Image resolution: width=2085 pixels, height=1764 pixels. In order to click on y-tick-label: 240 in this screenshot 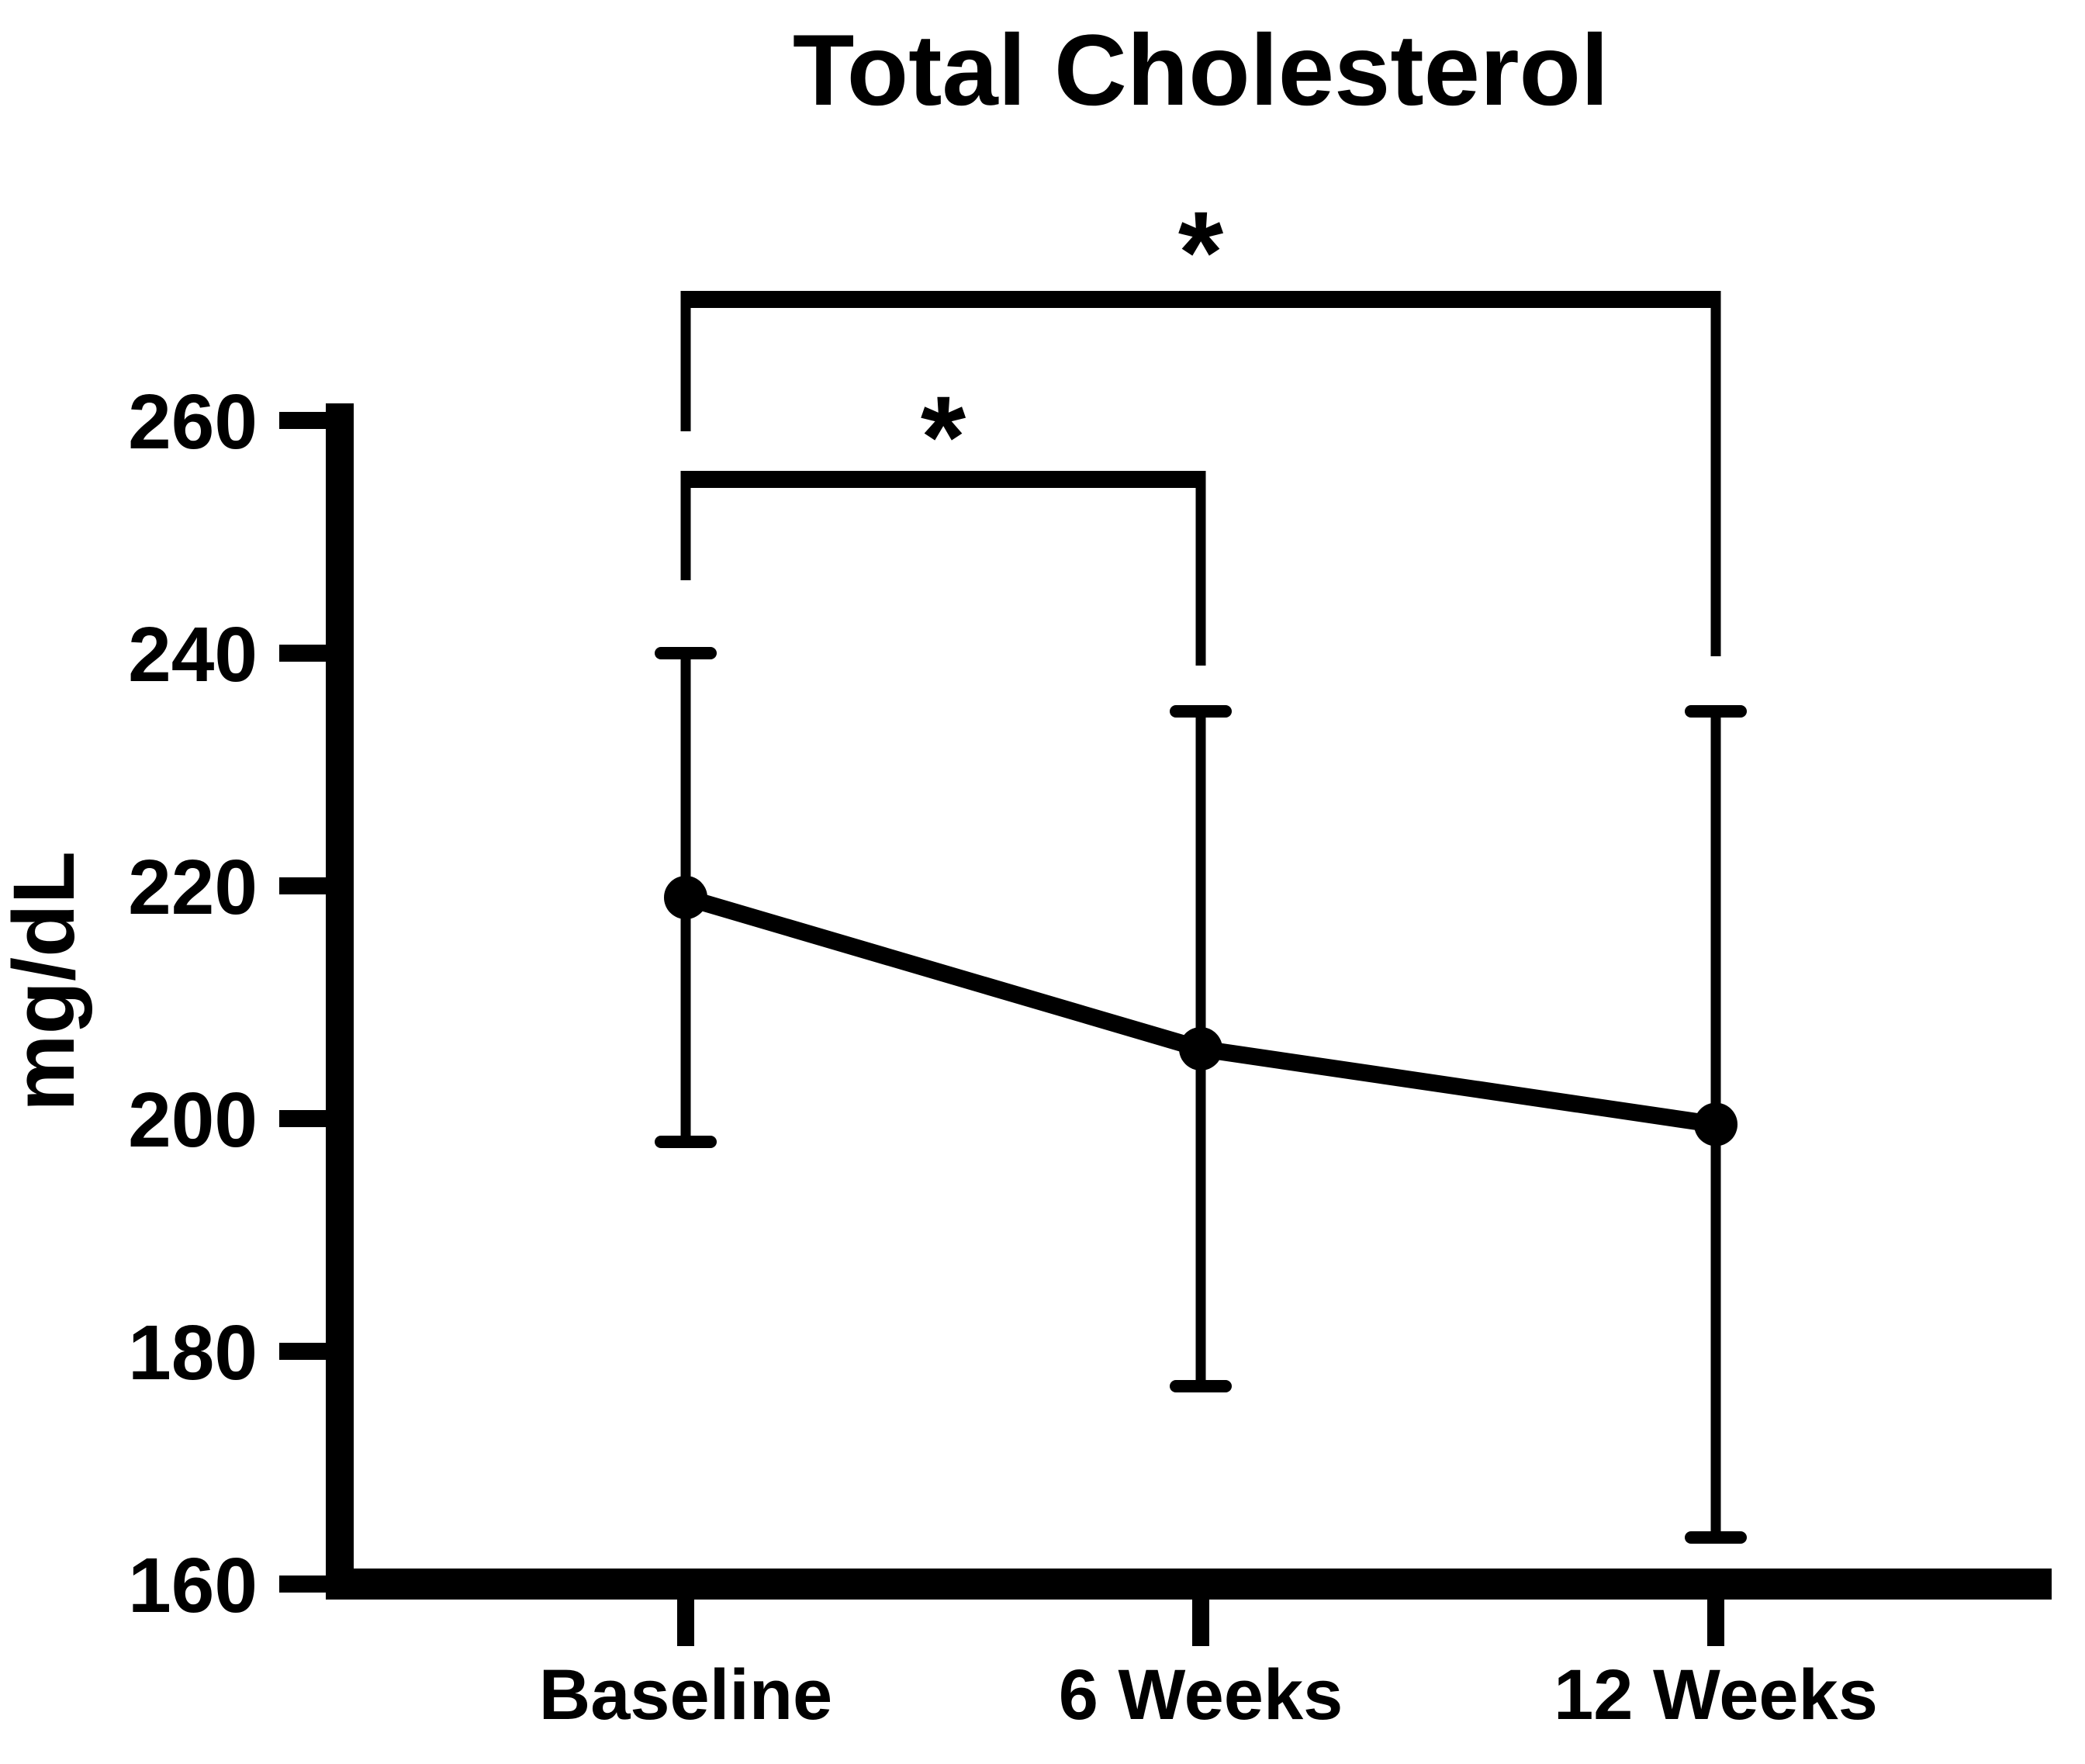, I will do `click(193, 654)`.